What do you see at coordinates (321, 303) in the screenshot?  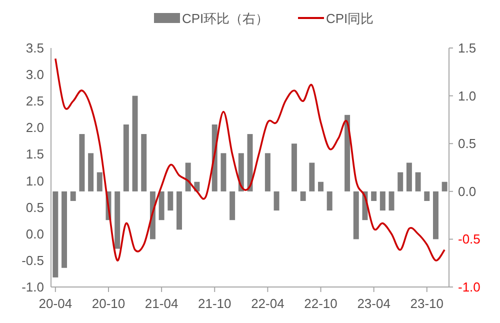 I see `x-tick-label: 22-10` at bounding box center [321, 303].